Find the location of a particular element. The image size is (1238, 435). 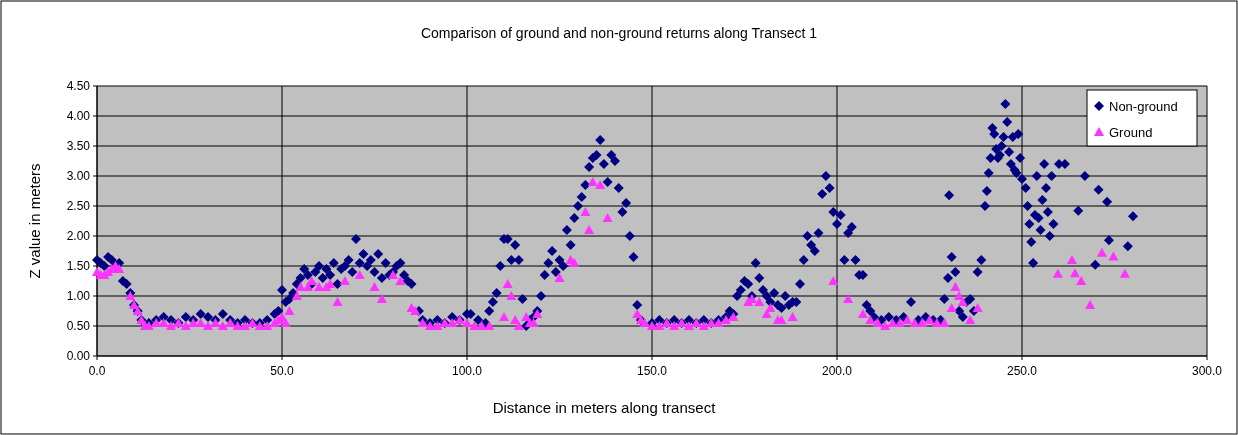

y-tick-label: 2.50 is located at coordinates (78, 206).